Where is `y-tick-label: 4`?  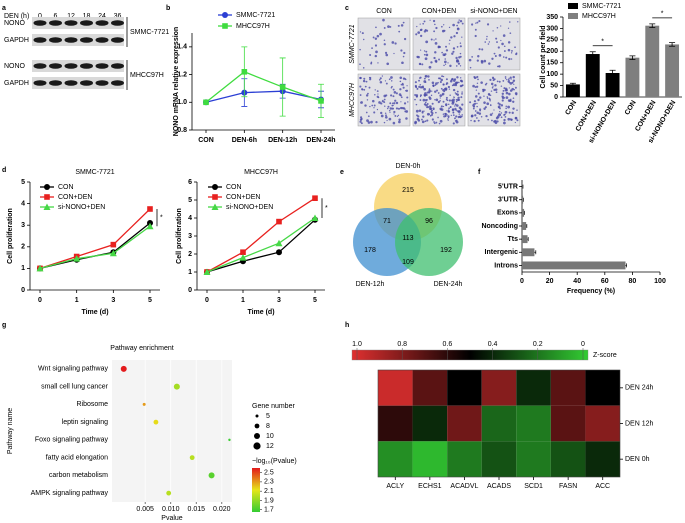 y-tick-label: 4 is located at coordinates (190, 218).